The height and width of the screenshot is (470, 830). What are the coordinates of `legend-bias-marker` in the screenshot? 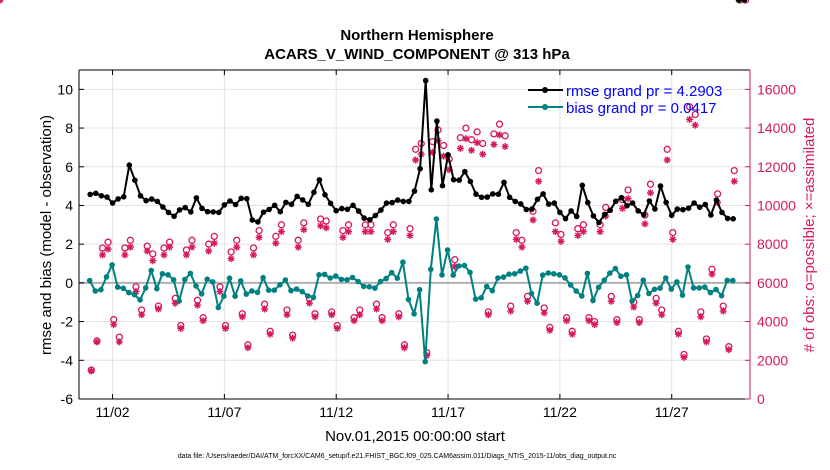 It's located at (545, 107).